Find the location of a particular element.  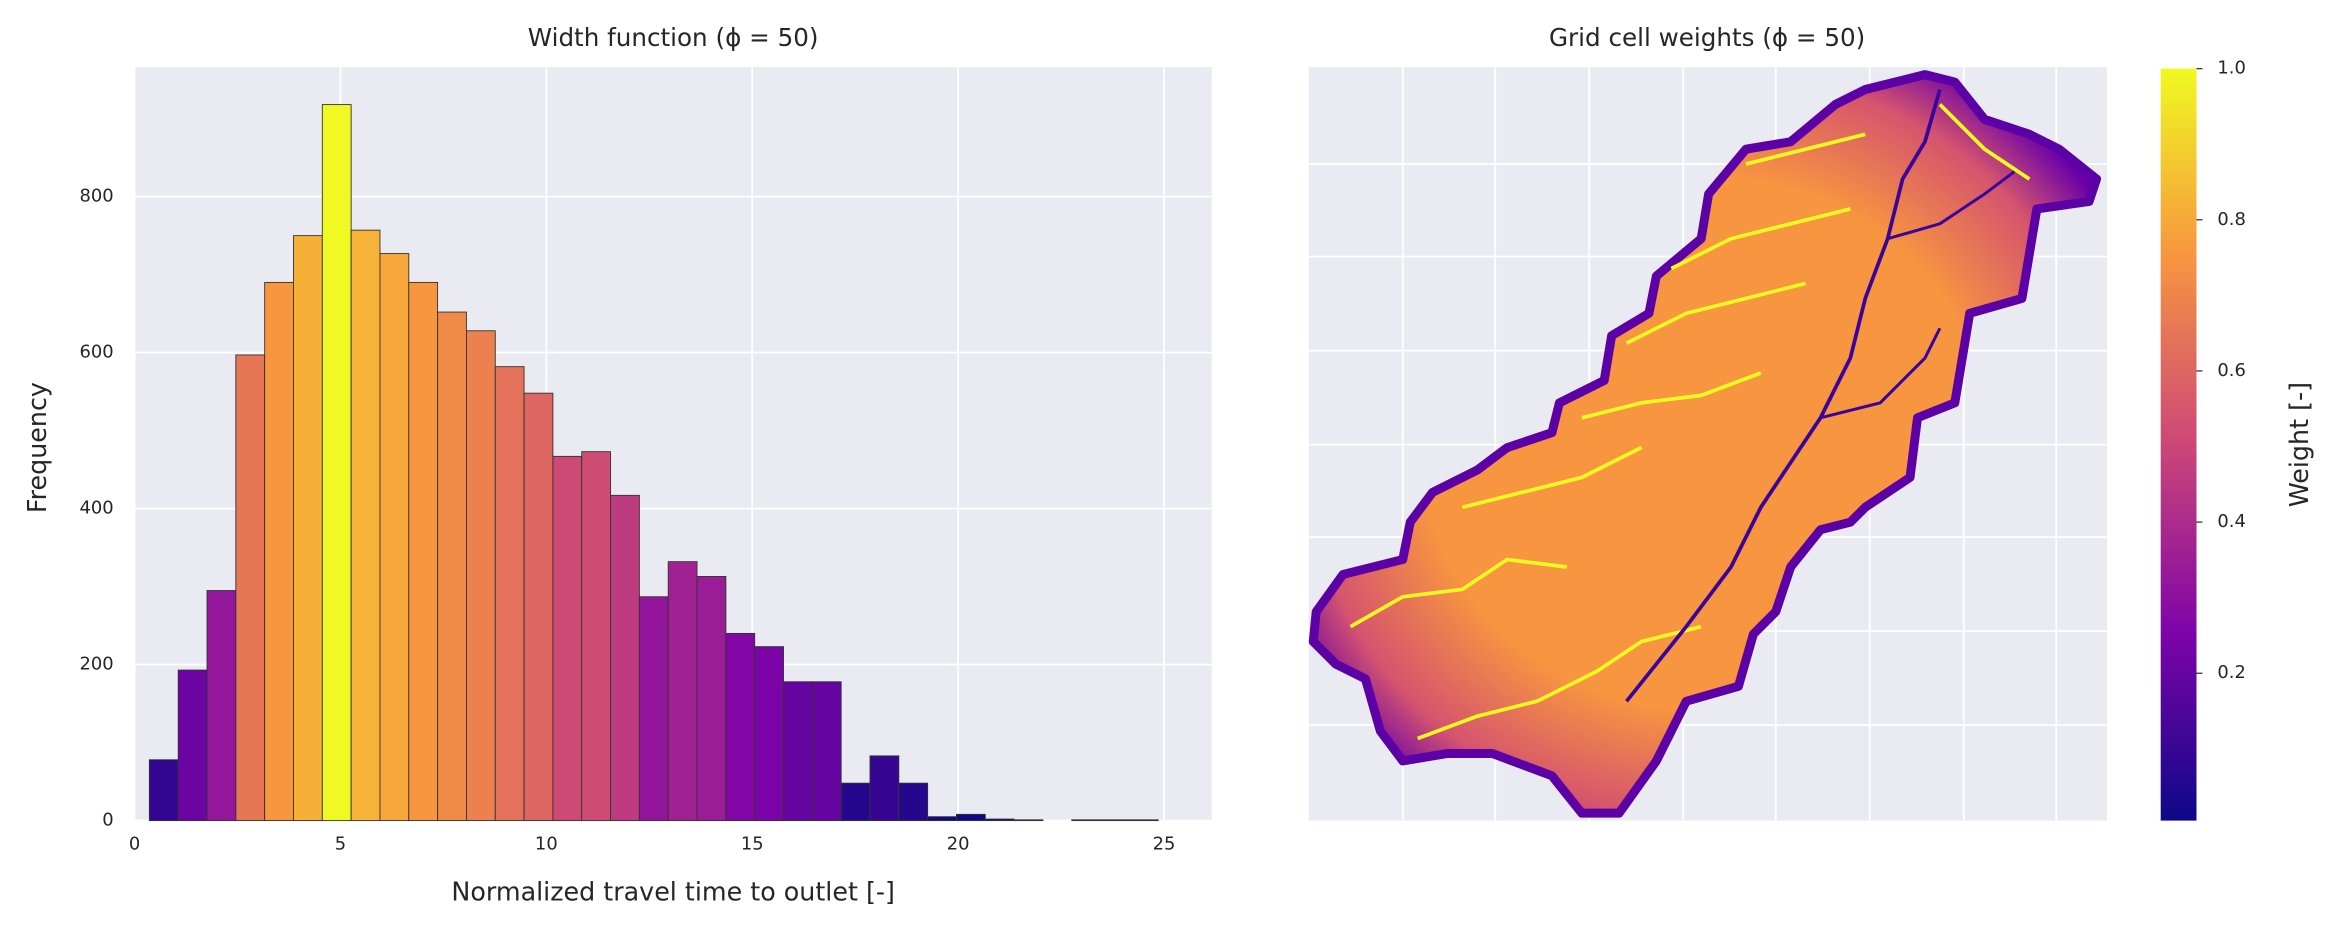

y-tick-label: 200 is located at coordinates (96, 664).